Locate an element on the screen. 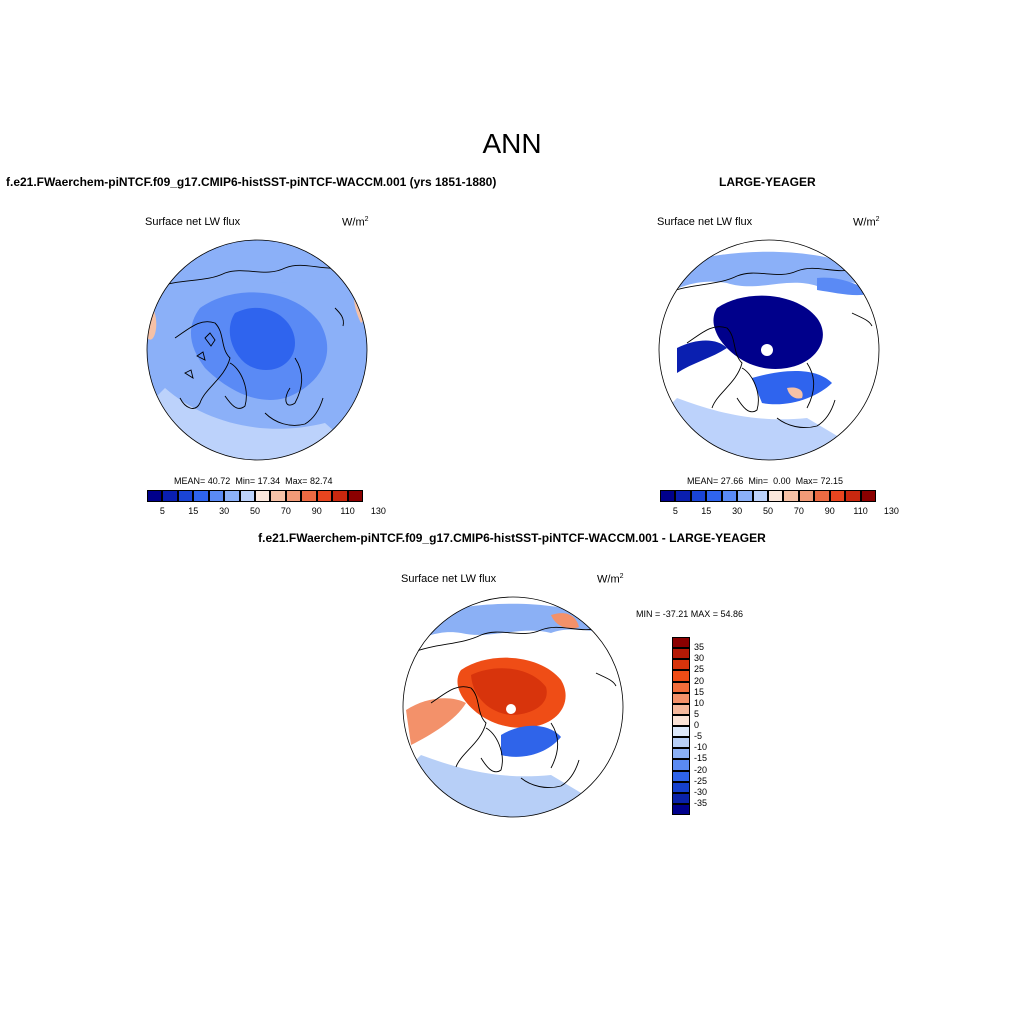 The height and width of the screenshot is (1024, 1024). panel3-pole-hole is located at coordinates (511, 709).